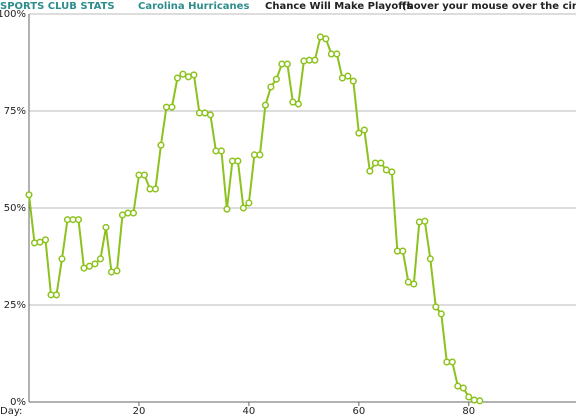 The width and height of the screenshot is (576, 420). What do you see at coordinates (358, 411) in the screenshot?
I see `x-tick-label: 60` at bounding box center [358, 411].